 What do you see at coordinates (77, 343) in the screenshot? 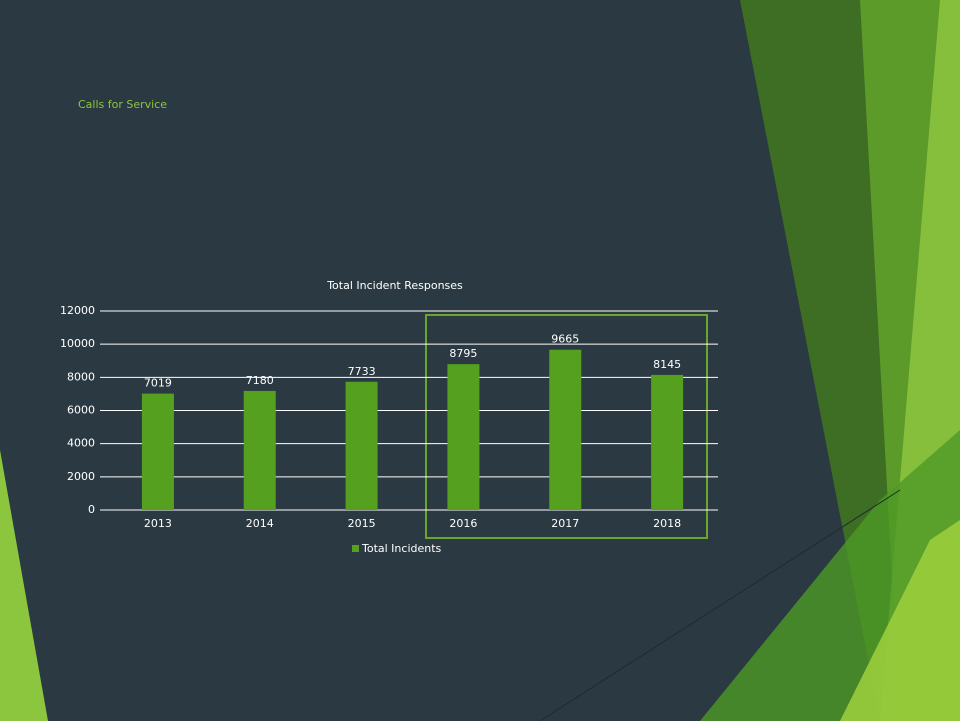
I see `y-tick-label: 10000` at bounding box center [77, 343].